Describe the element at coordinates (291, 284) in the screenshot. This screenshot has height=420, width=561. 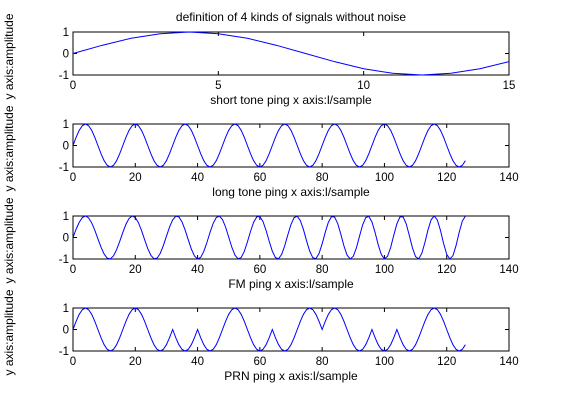
I see `x-axis-label: FM ping x axis:l/sample` at that location.